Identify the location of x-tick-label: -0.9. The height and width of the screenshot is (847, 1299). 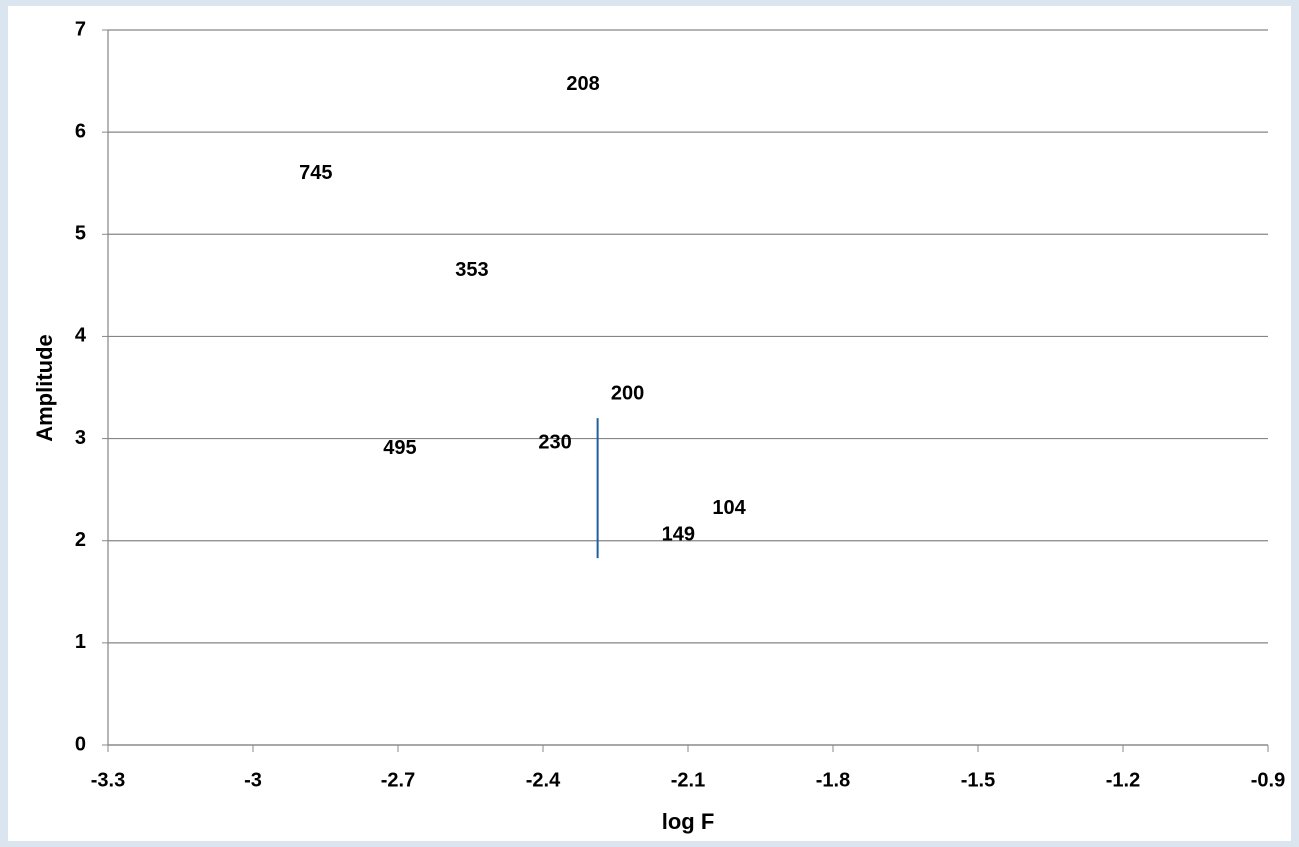
(1268, 780).